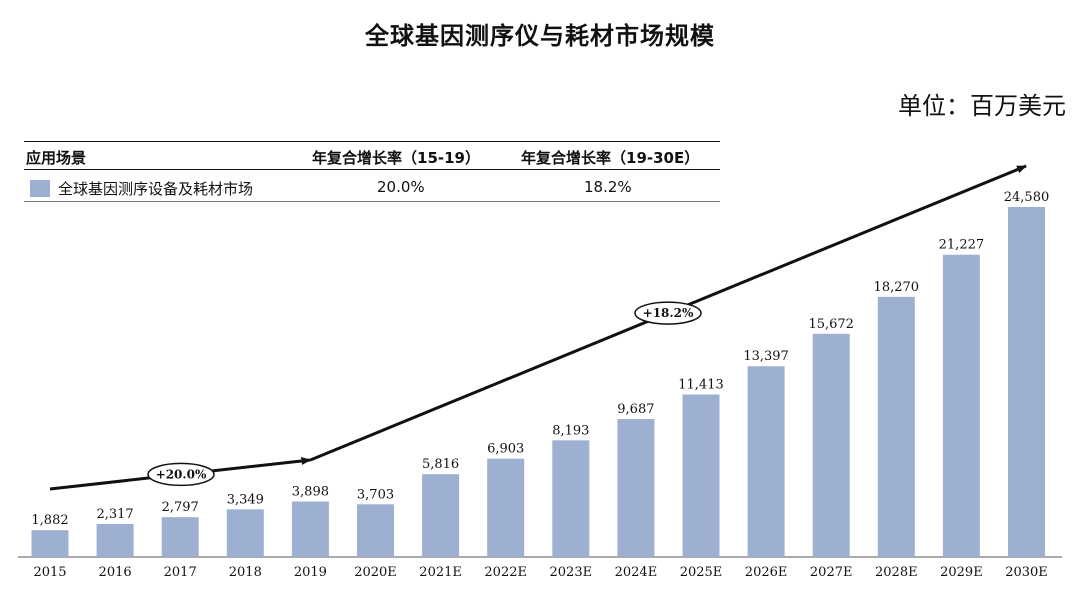 The height and width of the screenshot is (591, 1080). What do you see at coordinates (372, 169) in the screenshot?
I see `table-rule-mid` at bounding box center [372, 169].